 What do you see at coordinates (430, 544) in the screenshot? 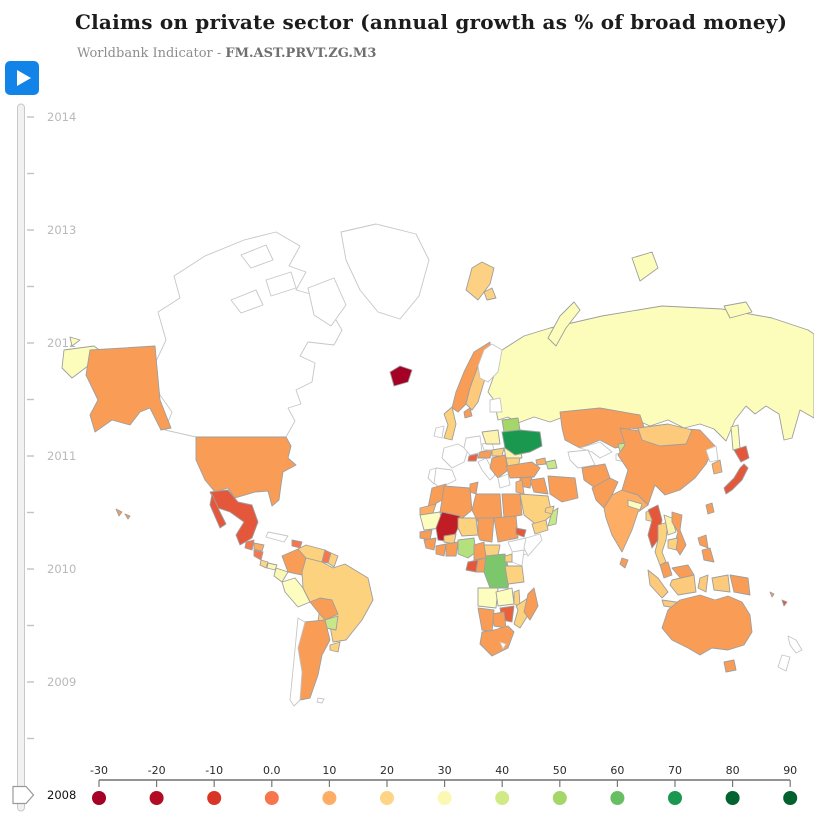
I see `country-guinea` at bounding box center [430, 544].